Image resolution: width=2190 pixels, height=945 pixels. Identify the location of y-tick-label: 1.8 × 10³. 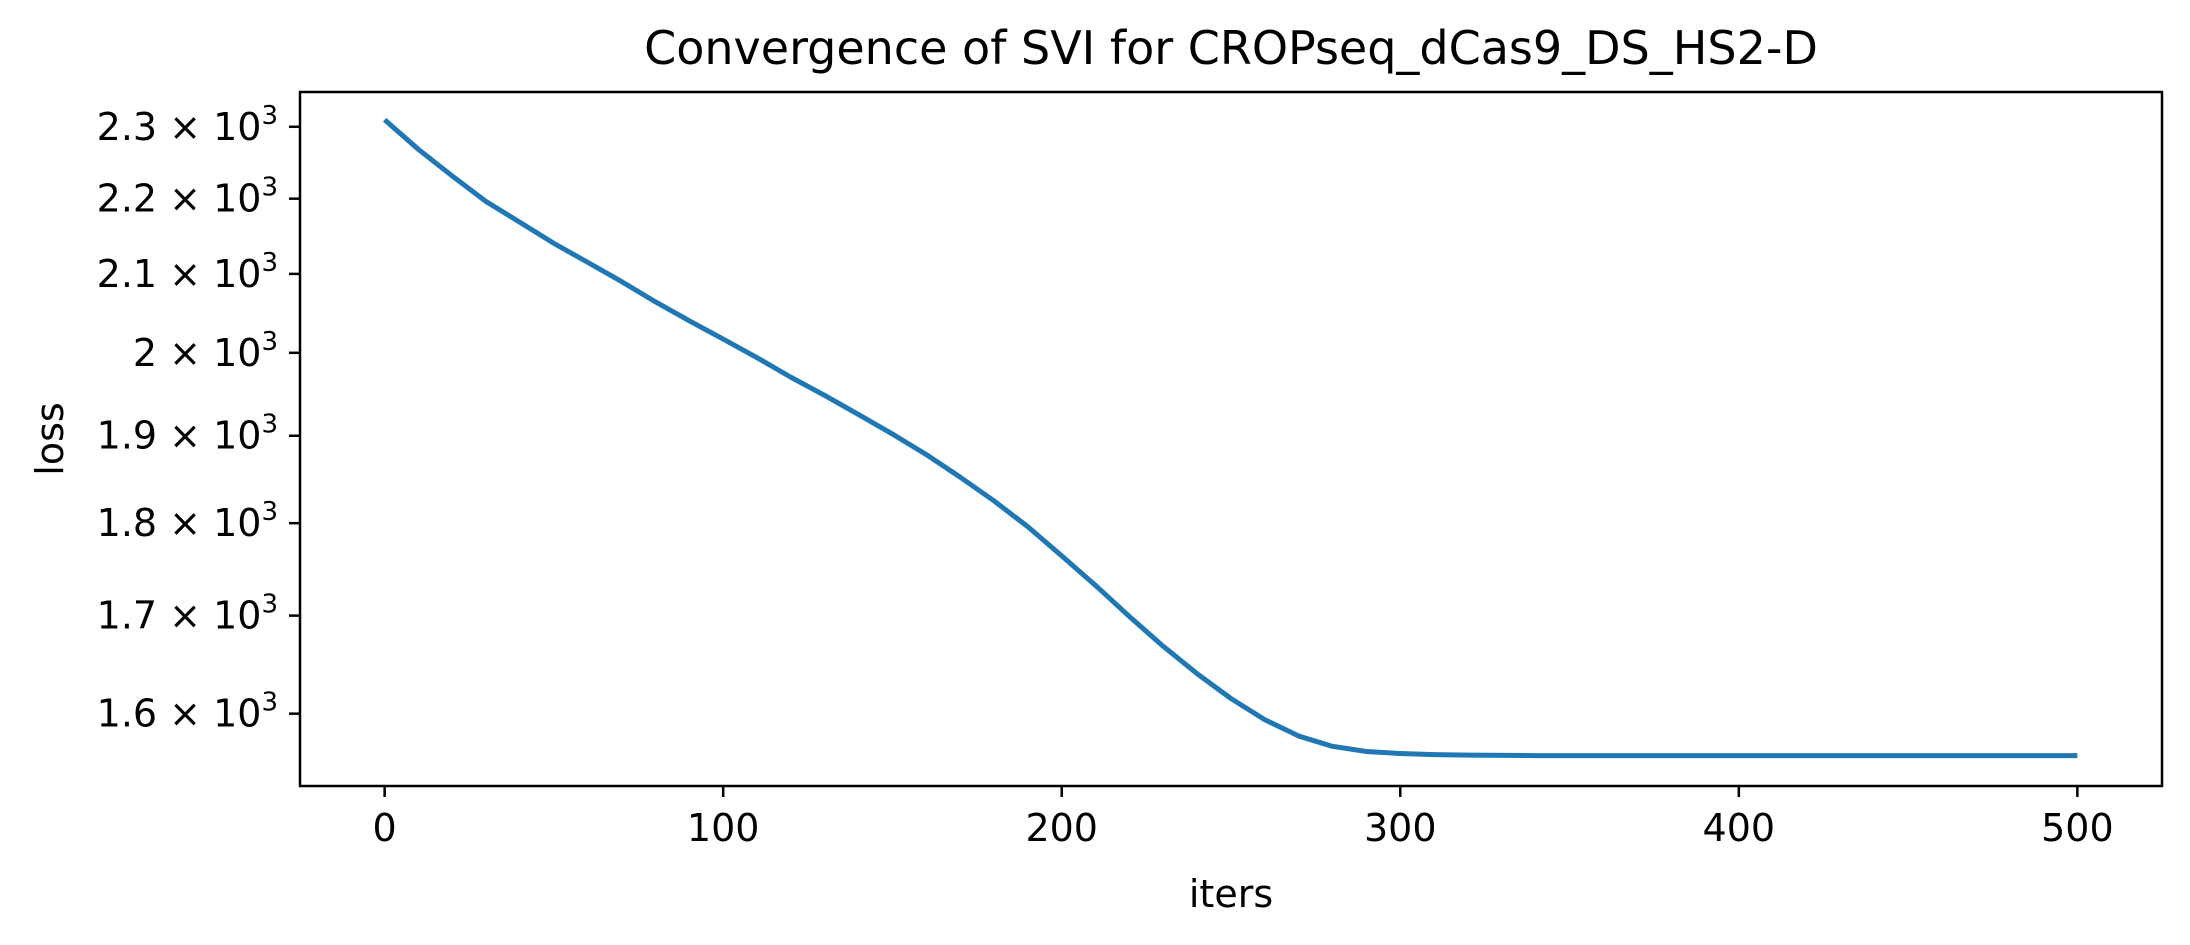
(187, 521).